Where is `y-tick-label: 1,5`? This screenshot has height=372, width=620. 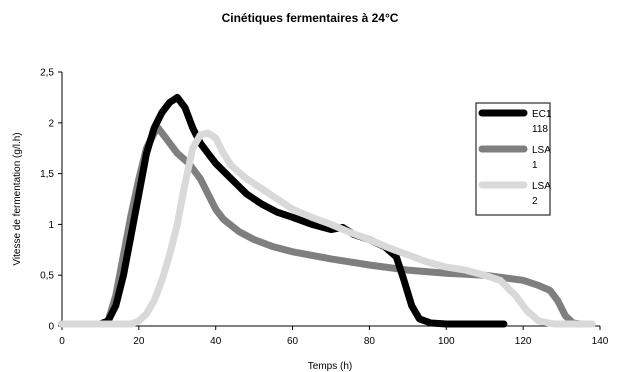
y-tick-label: 1,5 is located at coordinates (47, 174).